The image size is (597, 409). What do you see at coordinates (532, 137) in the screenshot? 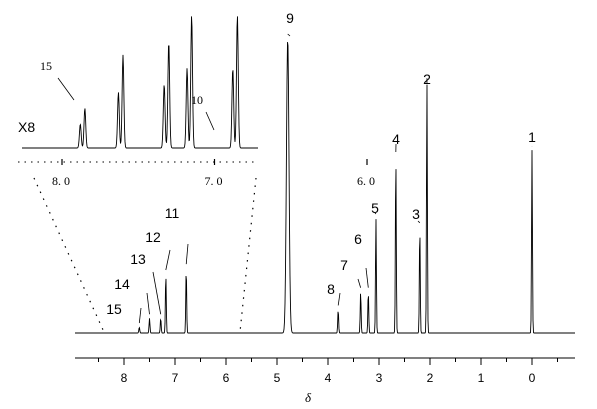
I see `peak-label-1: 1` at bounding box center [532, 137].